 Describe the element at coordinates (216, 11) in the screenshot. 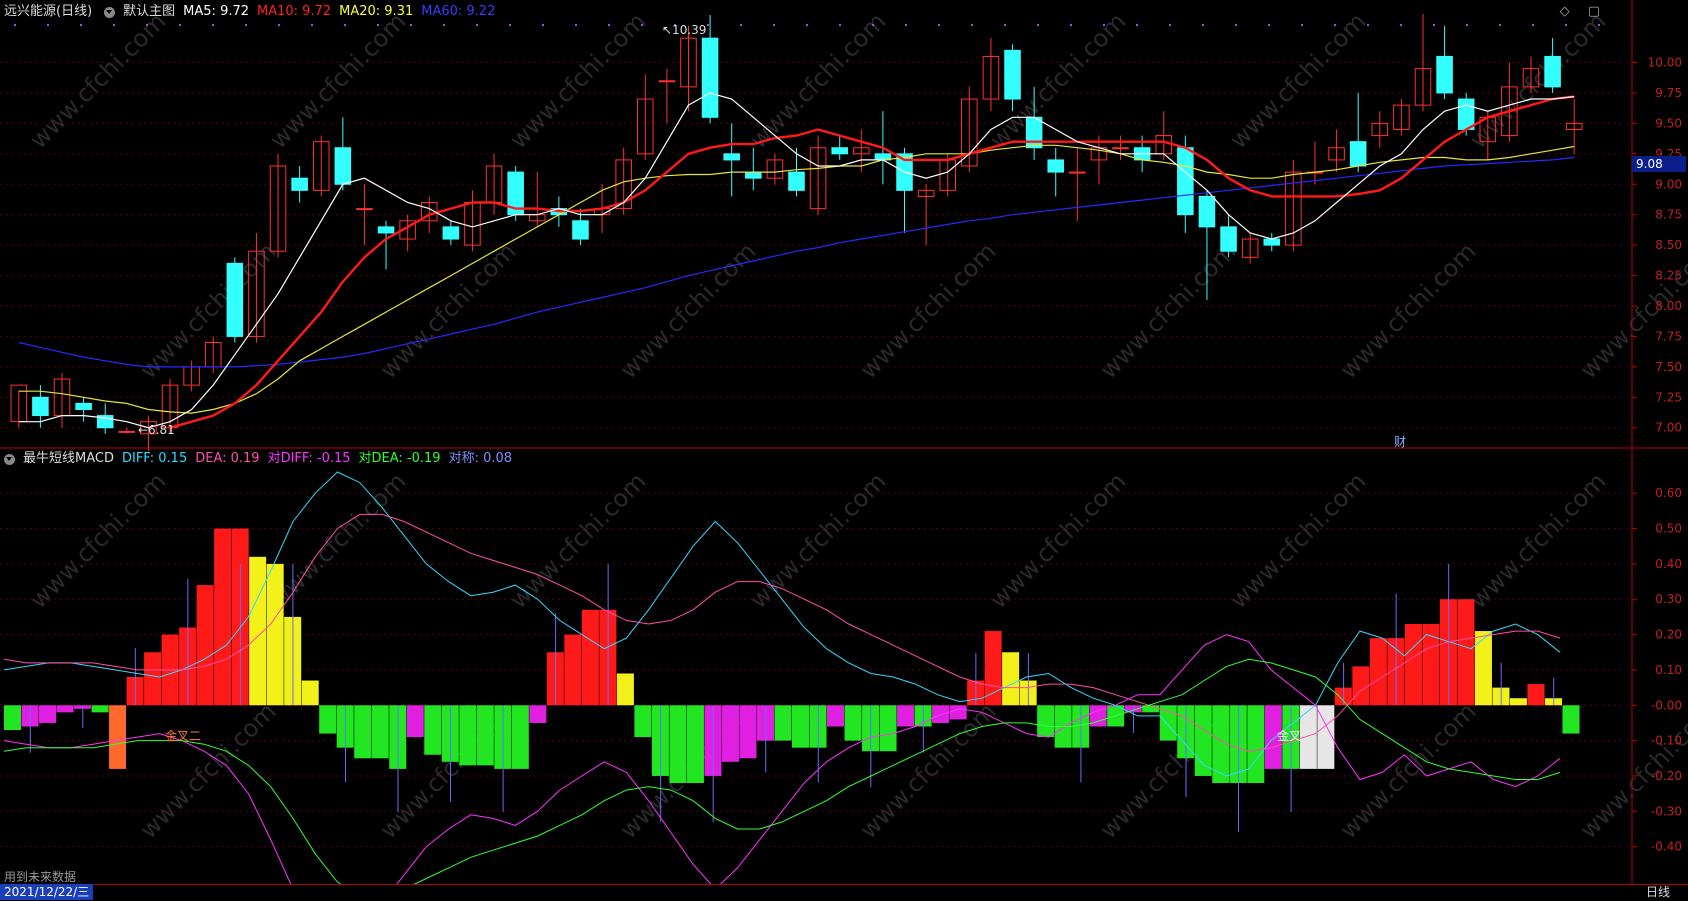

I see `ma5-label: MA5: 9.72` at that location.